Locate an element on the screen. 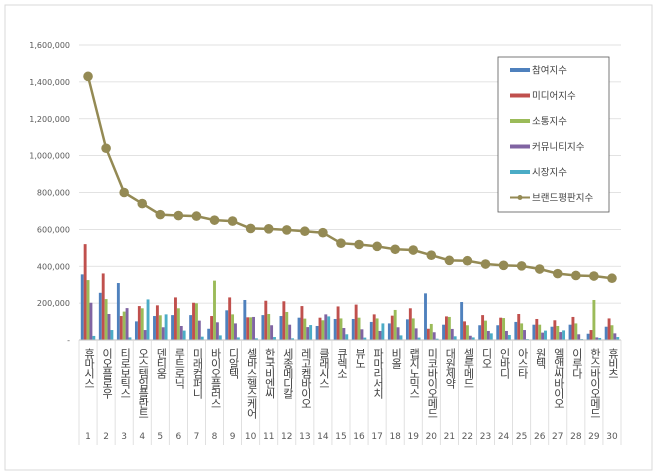 This screenshot has width=660, height=476. rank-label: 14 is located at coordinates (323, 437).